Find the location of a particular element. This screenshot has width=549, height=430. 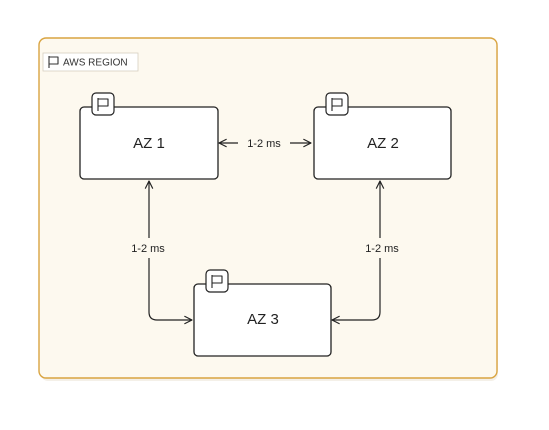

az-label: AZ 2 is located at coordinates (383, 143).